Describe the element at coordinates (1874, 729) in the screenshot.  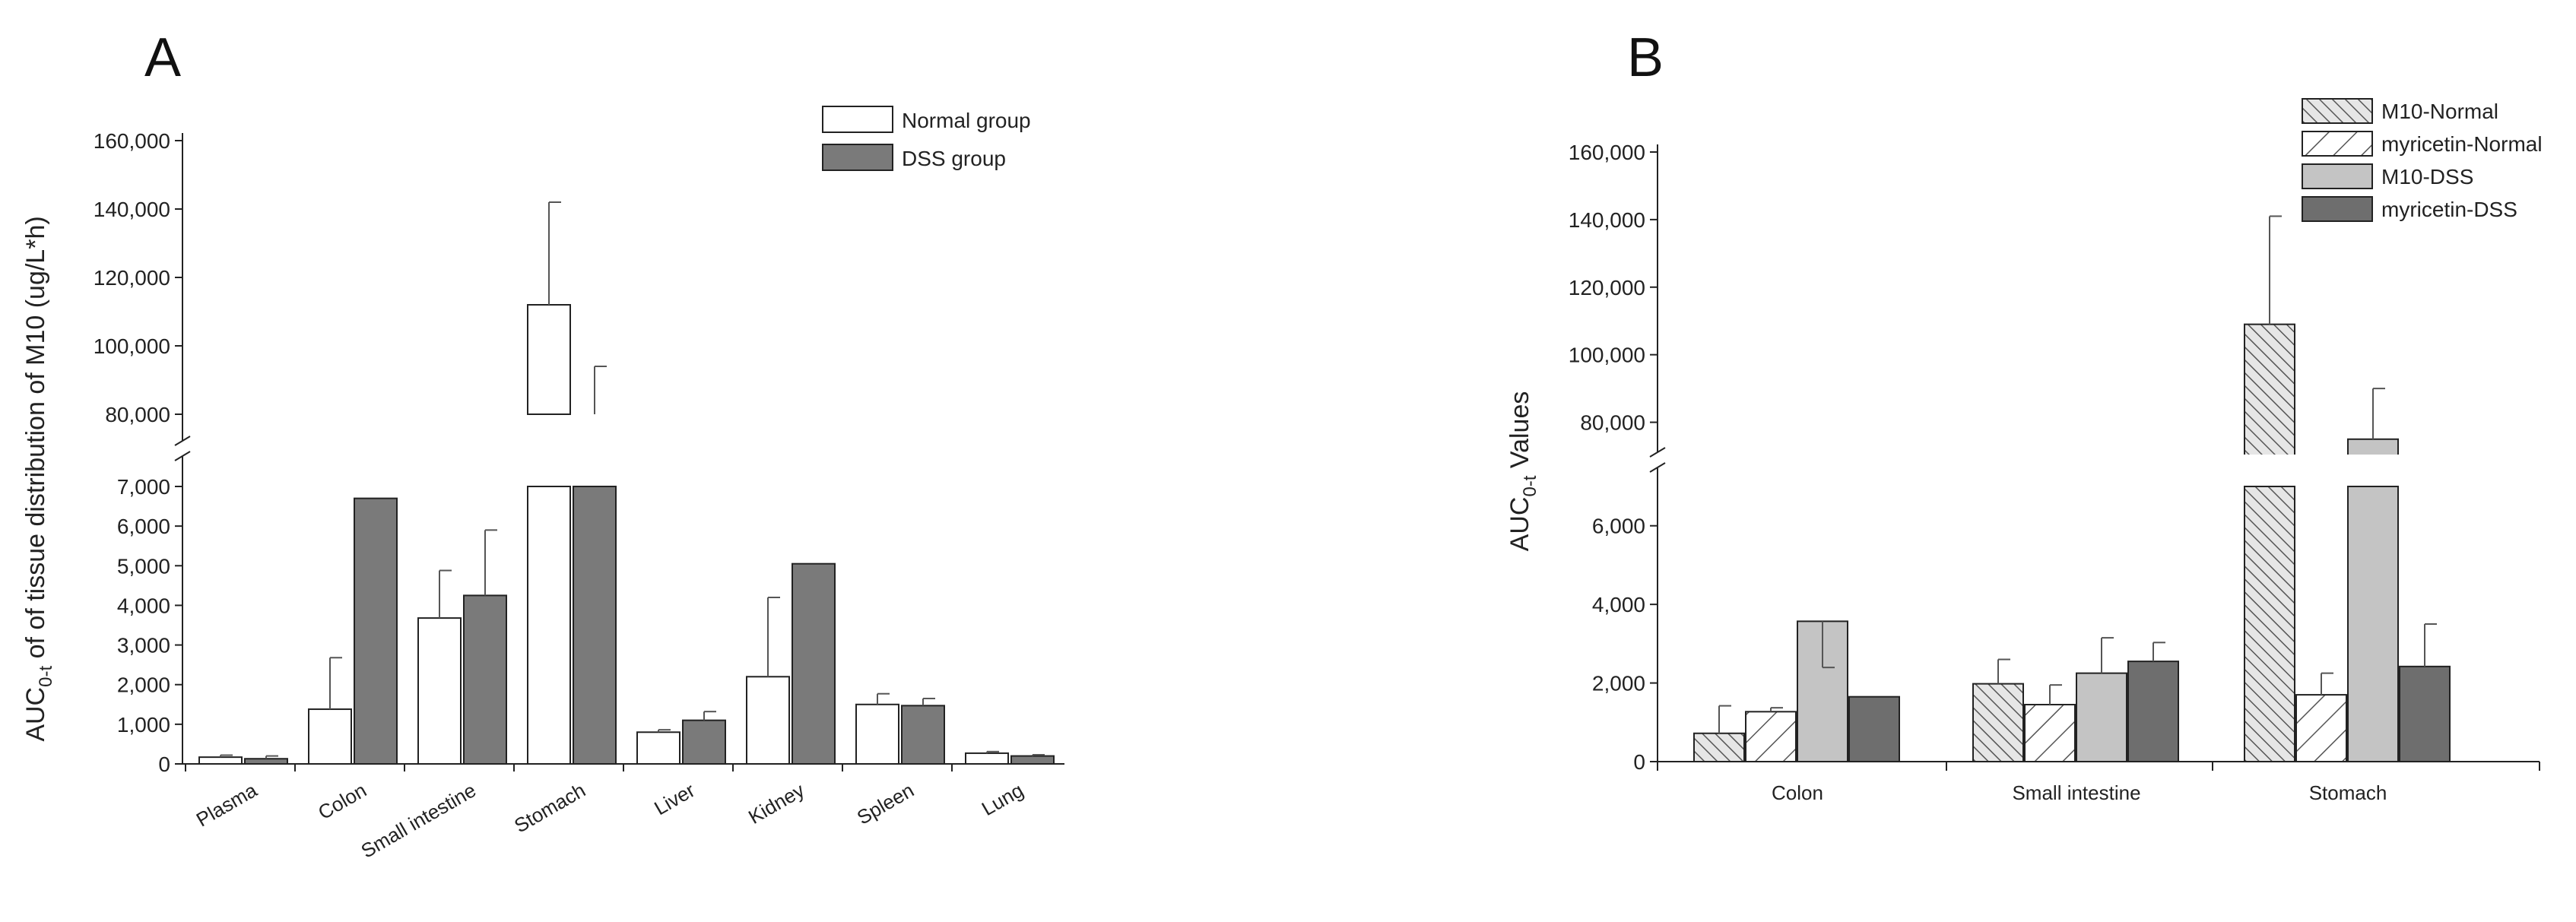
I see `bar-myricetin-dss-colon` at that location.